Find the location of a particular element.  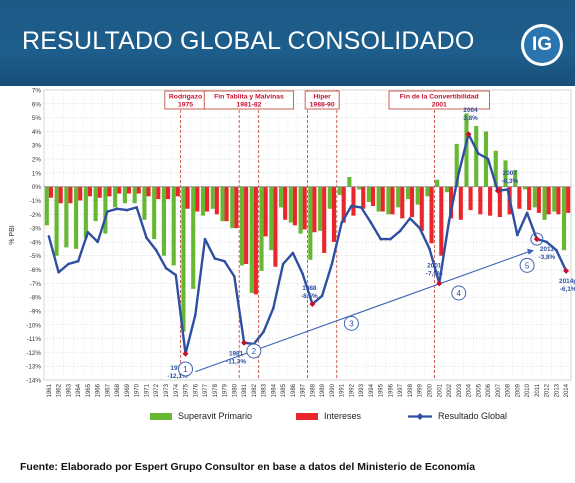

x-tick-label: 1997 is located at coordinates (401, 390).